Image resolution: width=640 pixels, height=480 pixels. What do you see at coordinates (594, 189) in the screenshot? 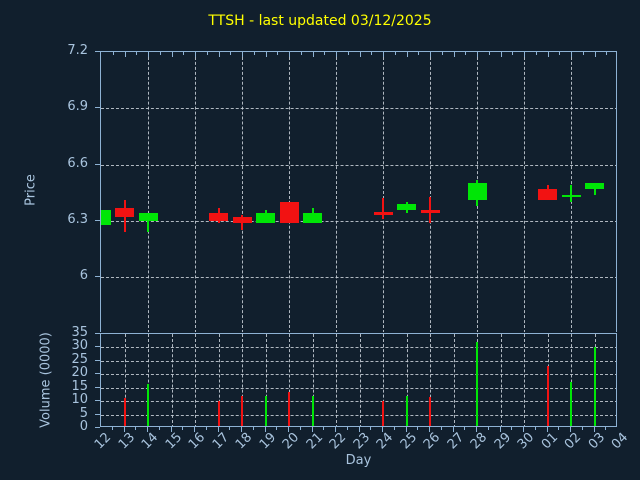
I see `candle-wick` at bounding box center [594, 189].